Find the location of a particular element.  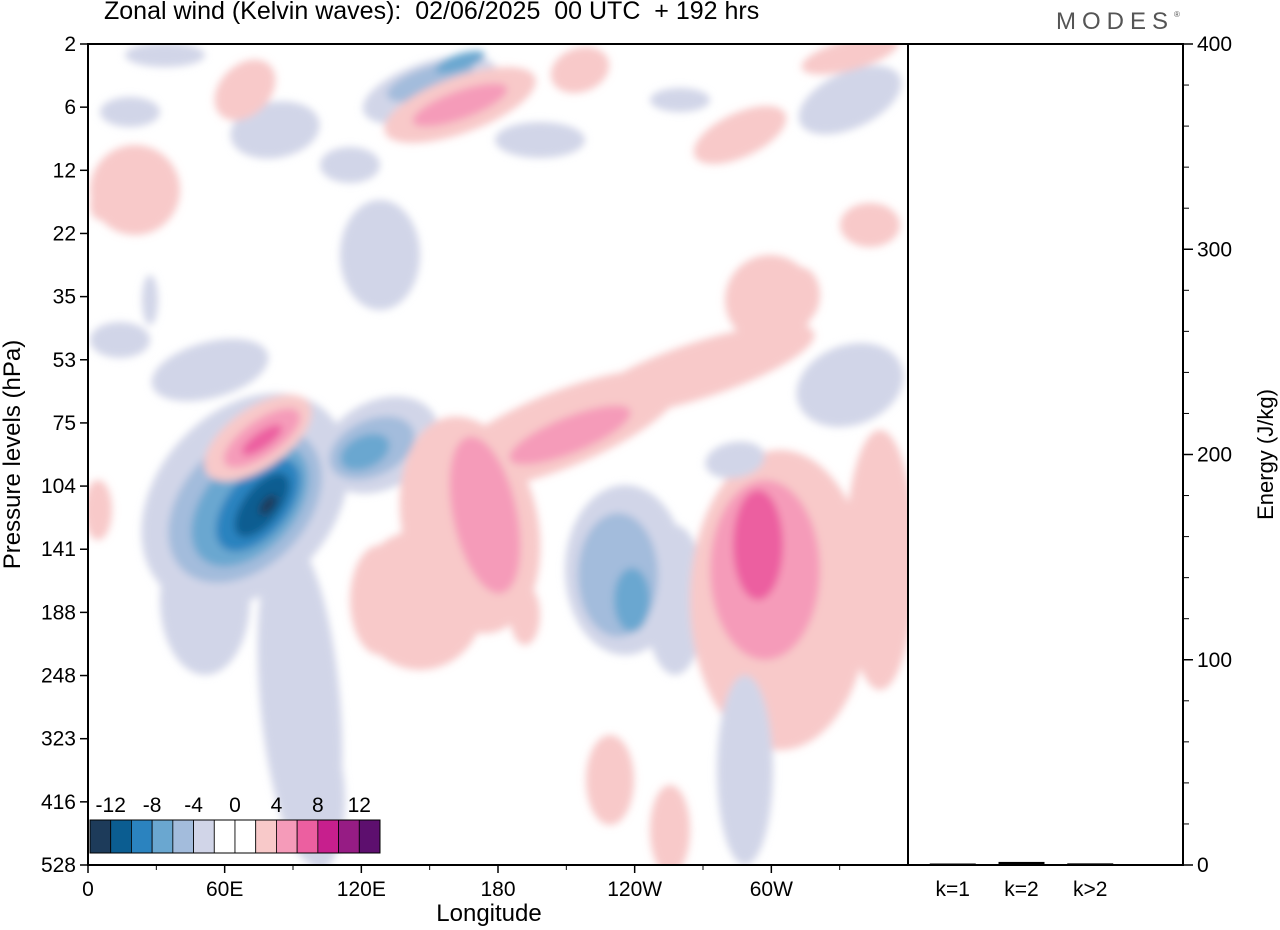

colorbar-label: -12 is located at coordinates (111, 805).